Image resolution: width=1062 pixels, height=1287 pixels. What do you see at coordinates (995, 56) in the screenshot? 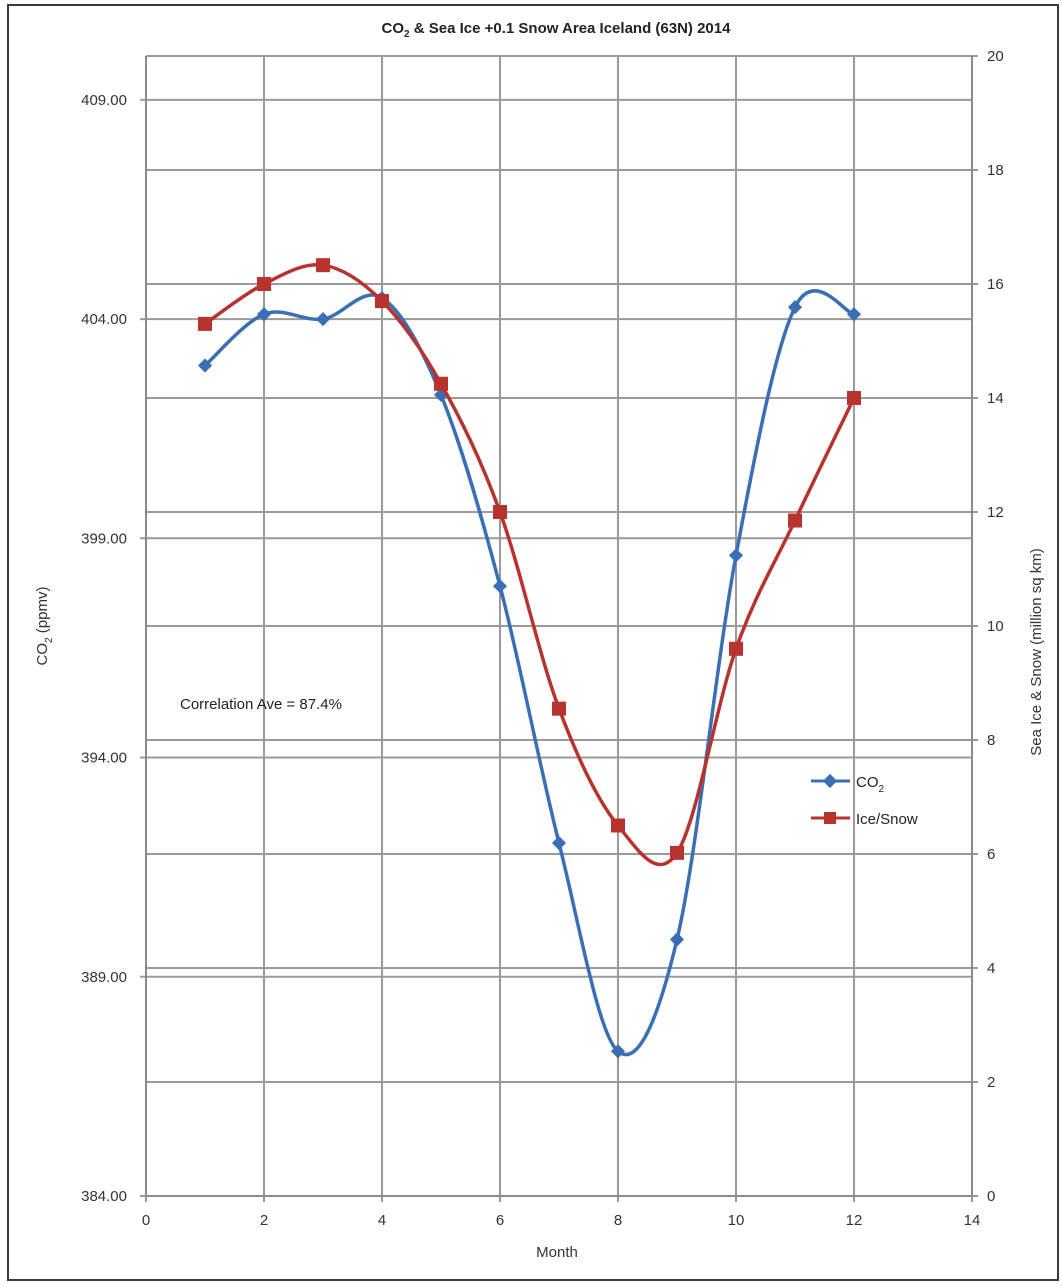
I see `y-right-tick-label: 20` at bounding box center [995, 56].